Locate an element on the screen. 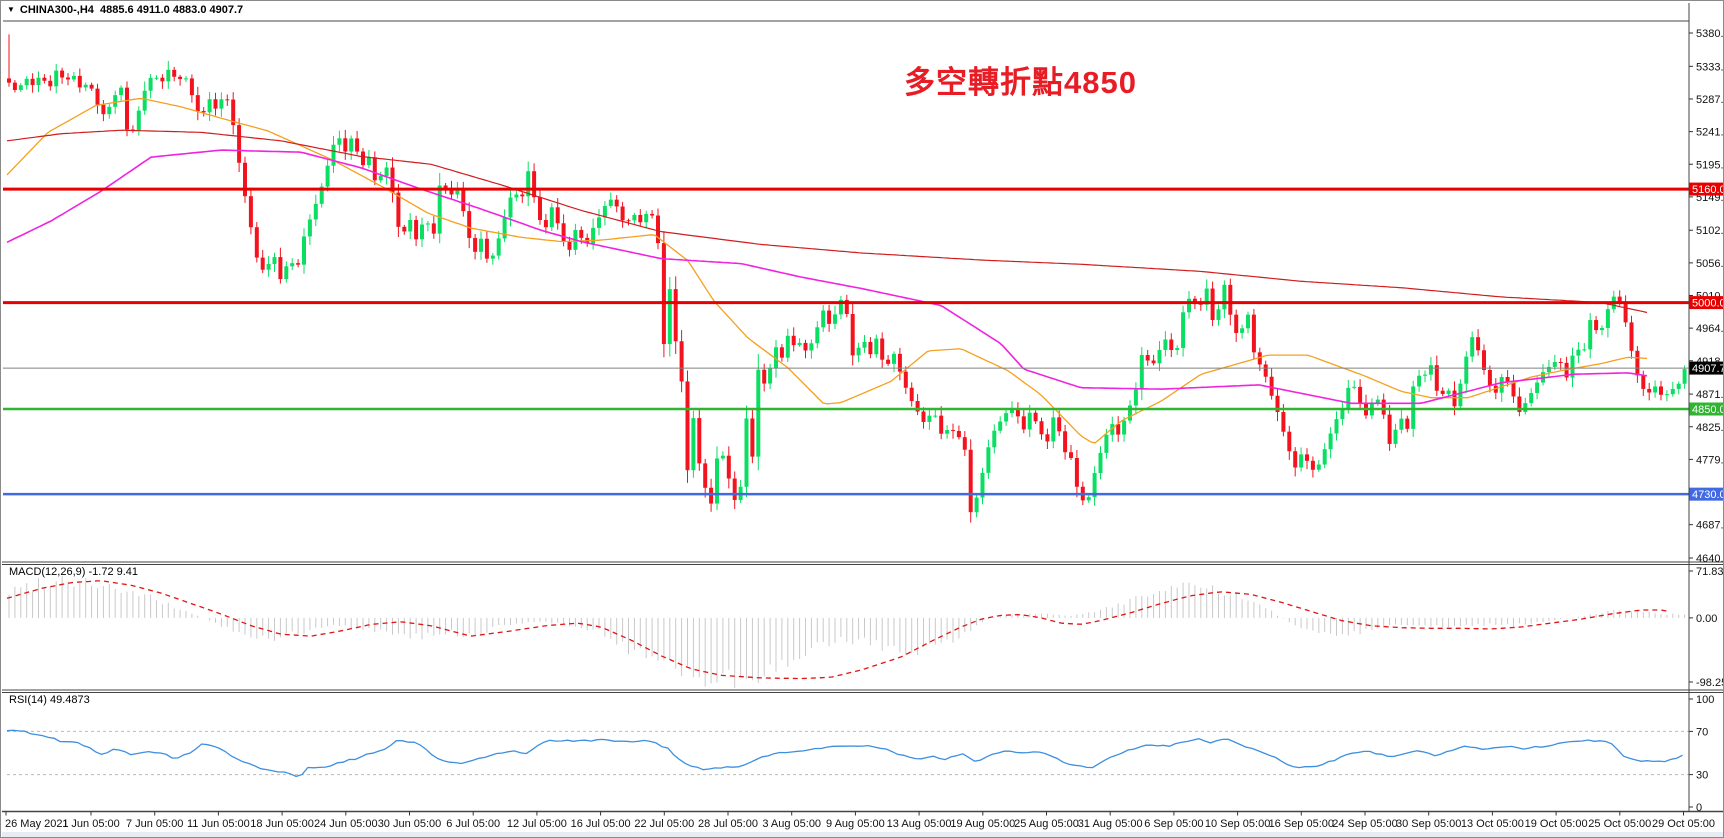 This screenshot has width=1724, height=838. time-label: 25 Oct 05:00 is located at coordinates (1619, 824).